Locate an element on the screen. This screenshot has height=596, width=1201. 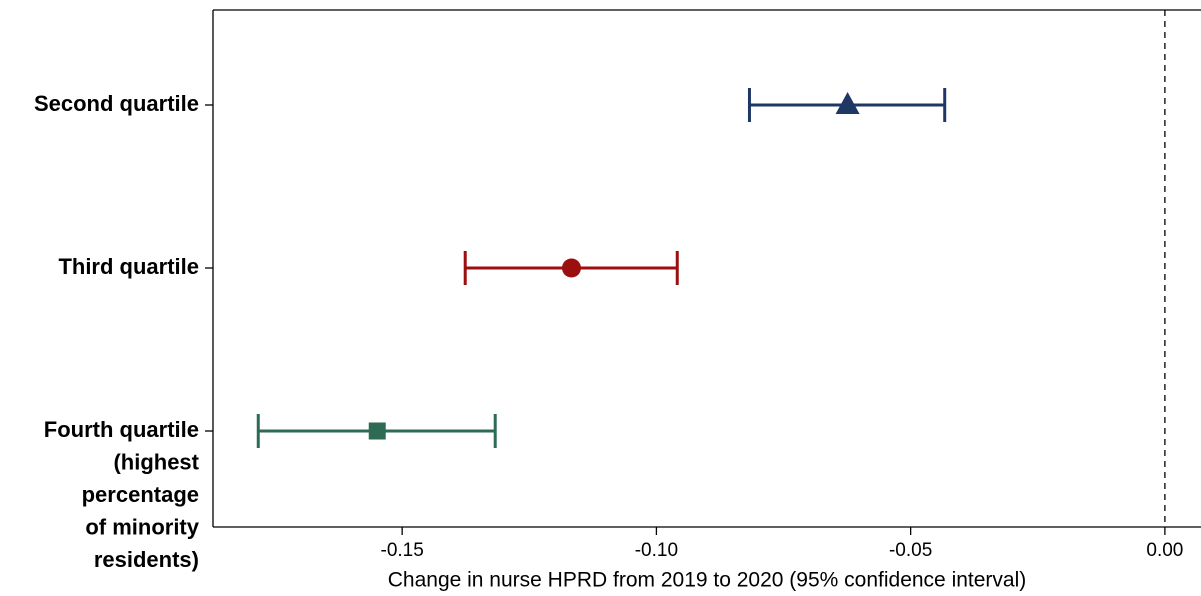
y-tick-label-line: percentage is located at coordinates (140, 494).